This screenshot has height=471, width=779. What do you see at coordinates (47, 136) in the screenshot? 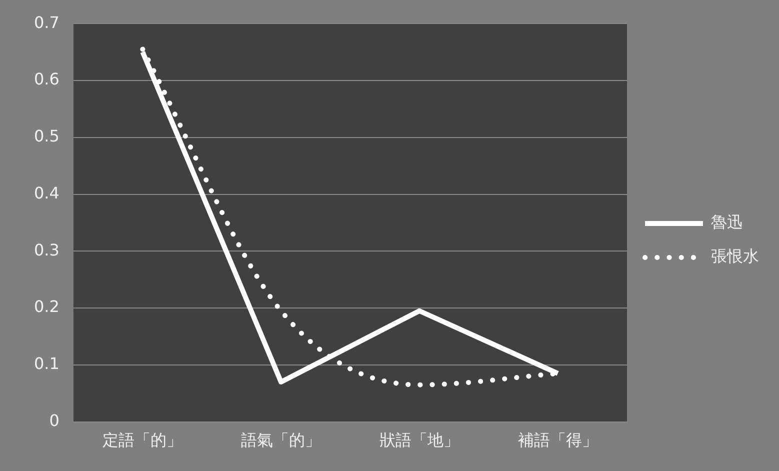
I see `y-tick-label: 0.5` at bounding box center [47, 136].